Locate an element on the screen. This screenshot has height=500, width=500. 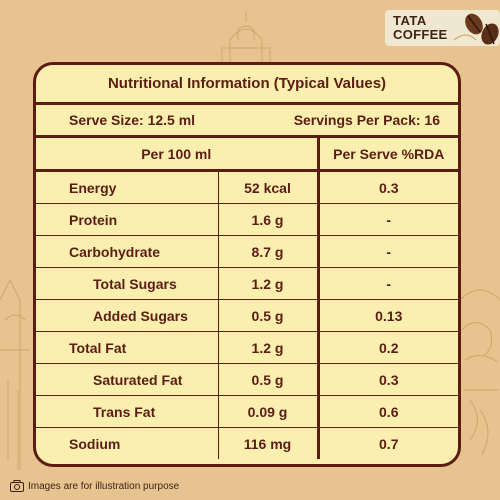
column-header-per-100ml: Per 100 ml is located at coordinates (178, 155).